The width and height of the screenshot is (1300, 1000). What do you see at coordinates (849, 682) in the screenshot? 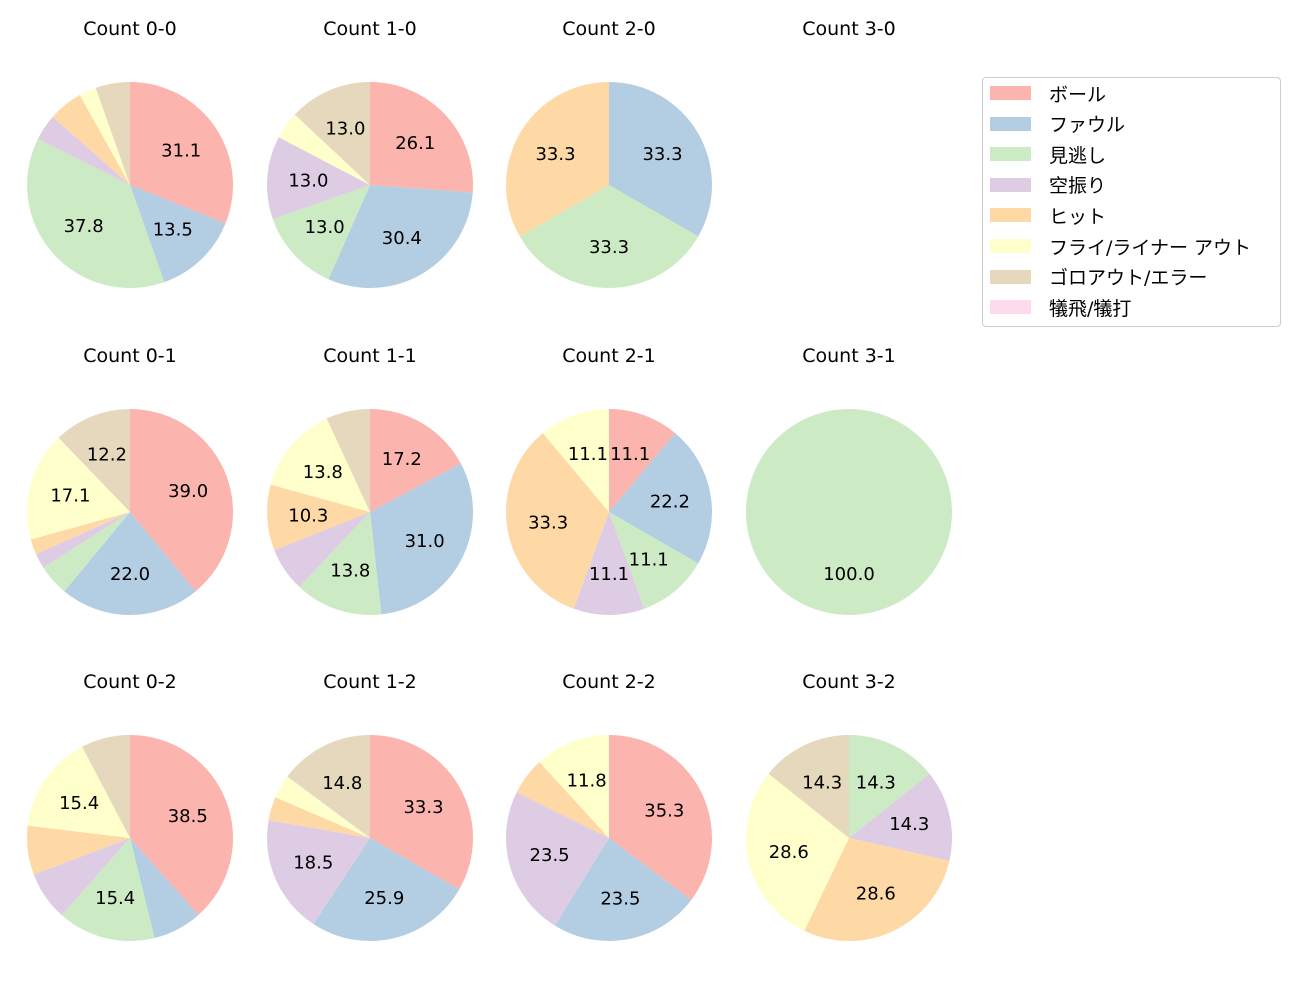
I see `pie-title: Count 3-2` at bounding box center [849, 682].